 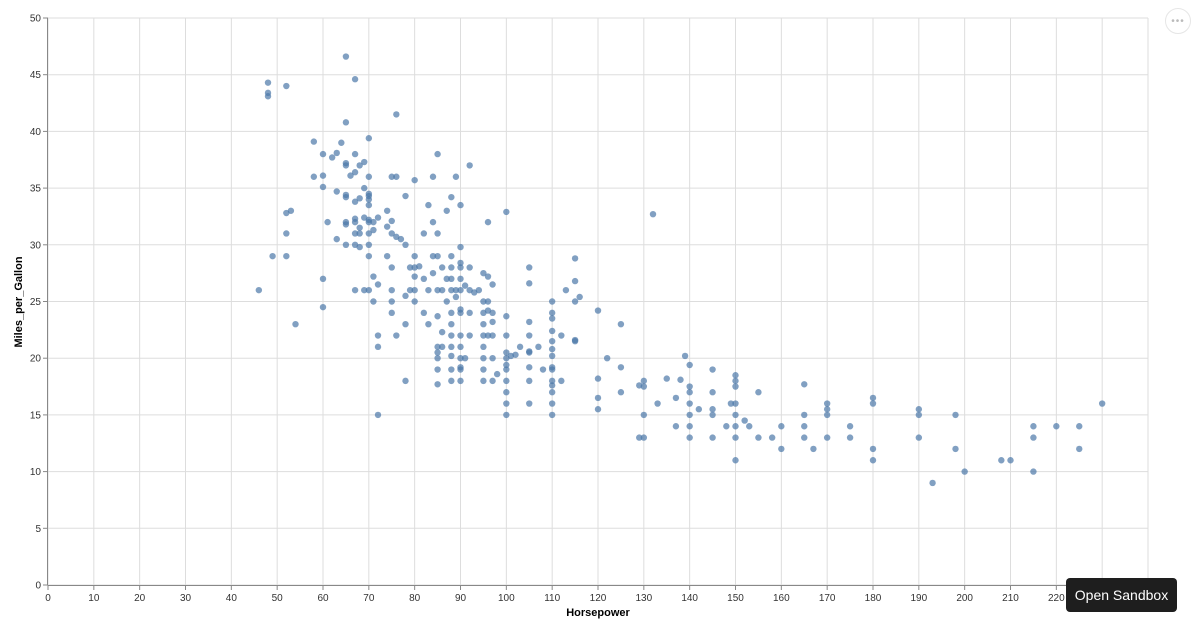 I want to click on x-tick-label: 20, so click(x=140, y=598).